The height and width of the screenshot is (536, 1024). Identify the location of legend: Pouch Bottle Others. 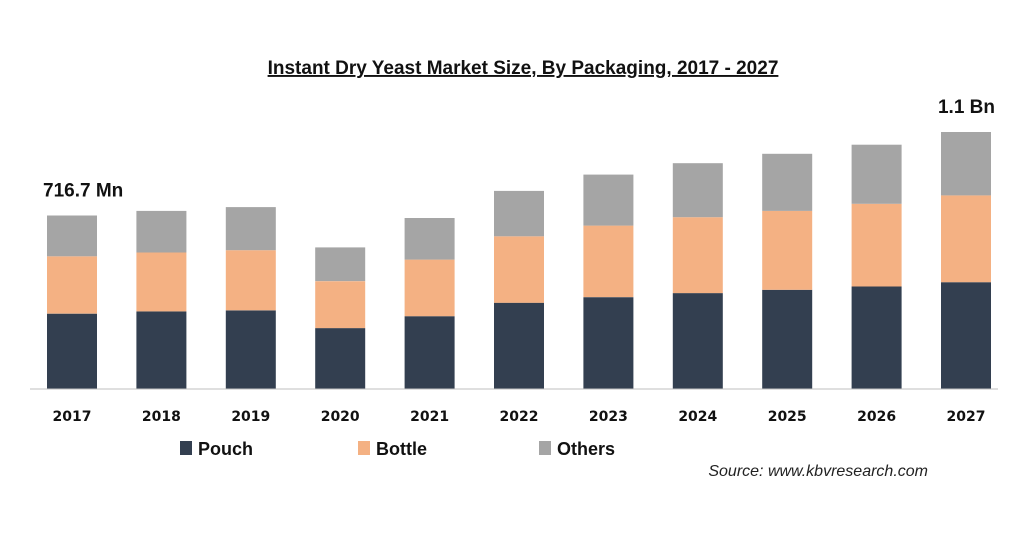
(397, 449).